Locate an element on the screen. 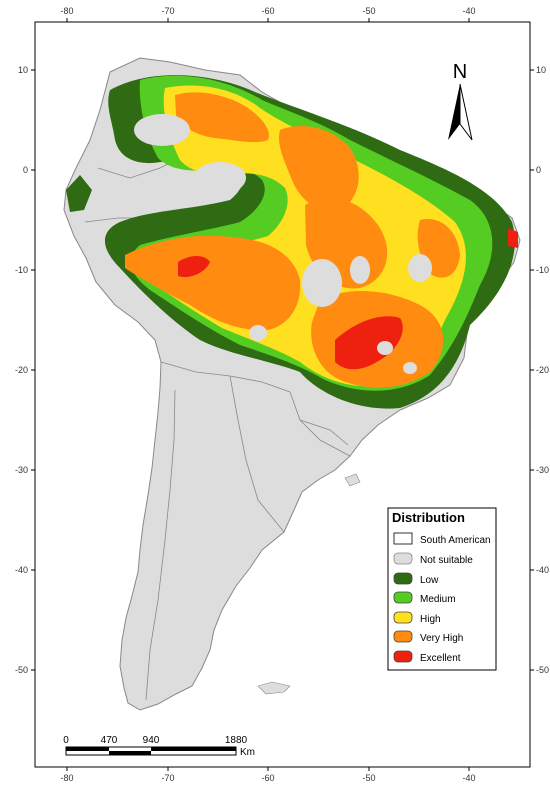 This screenshot has width=550, height=786. legend-label-south-american: South American is located at coordinates (455, 540).